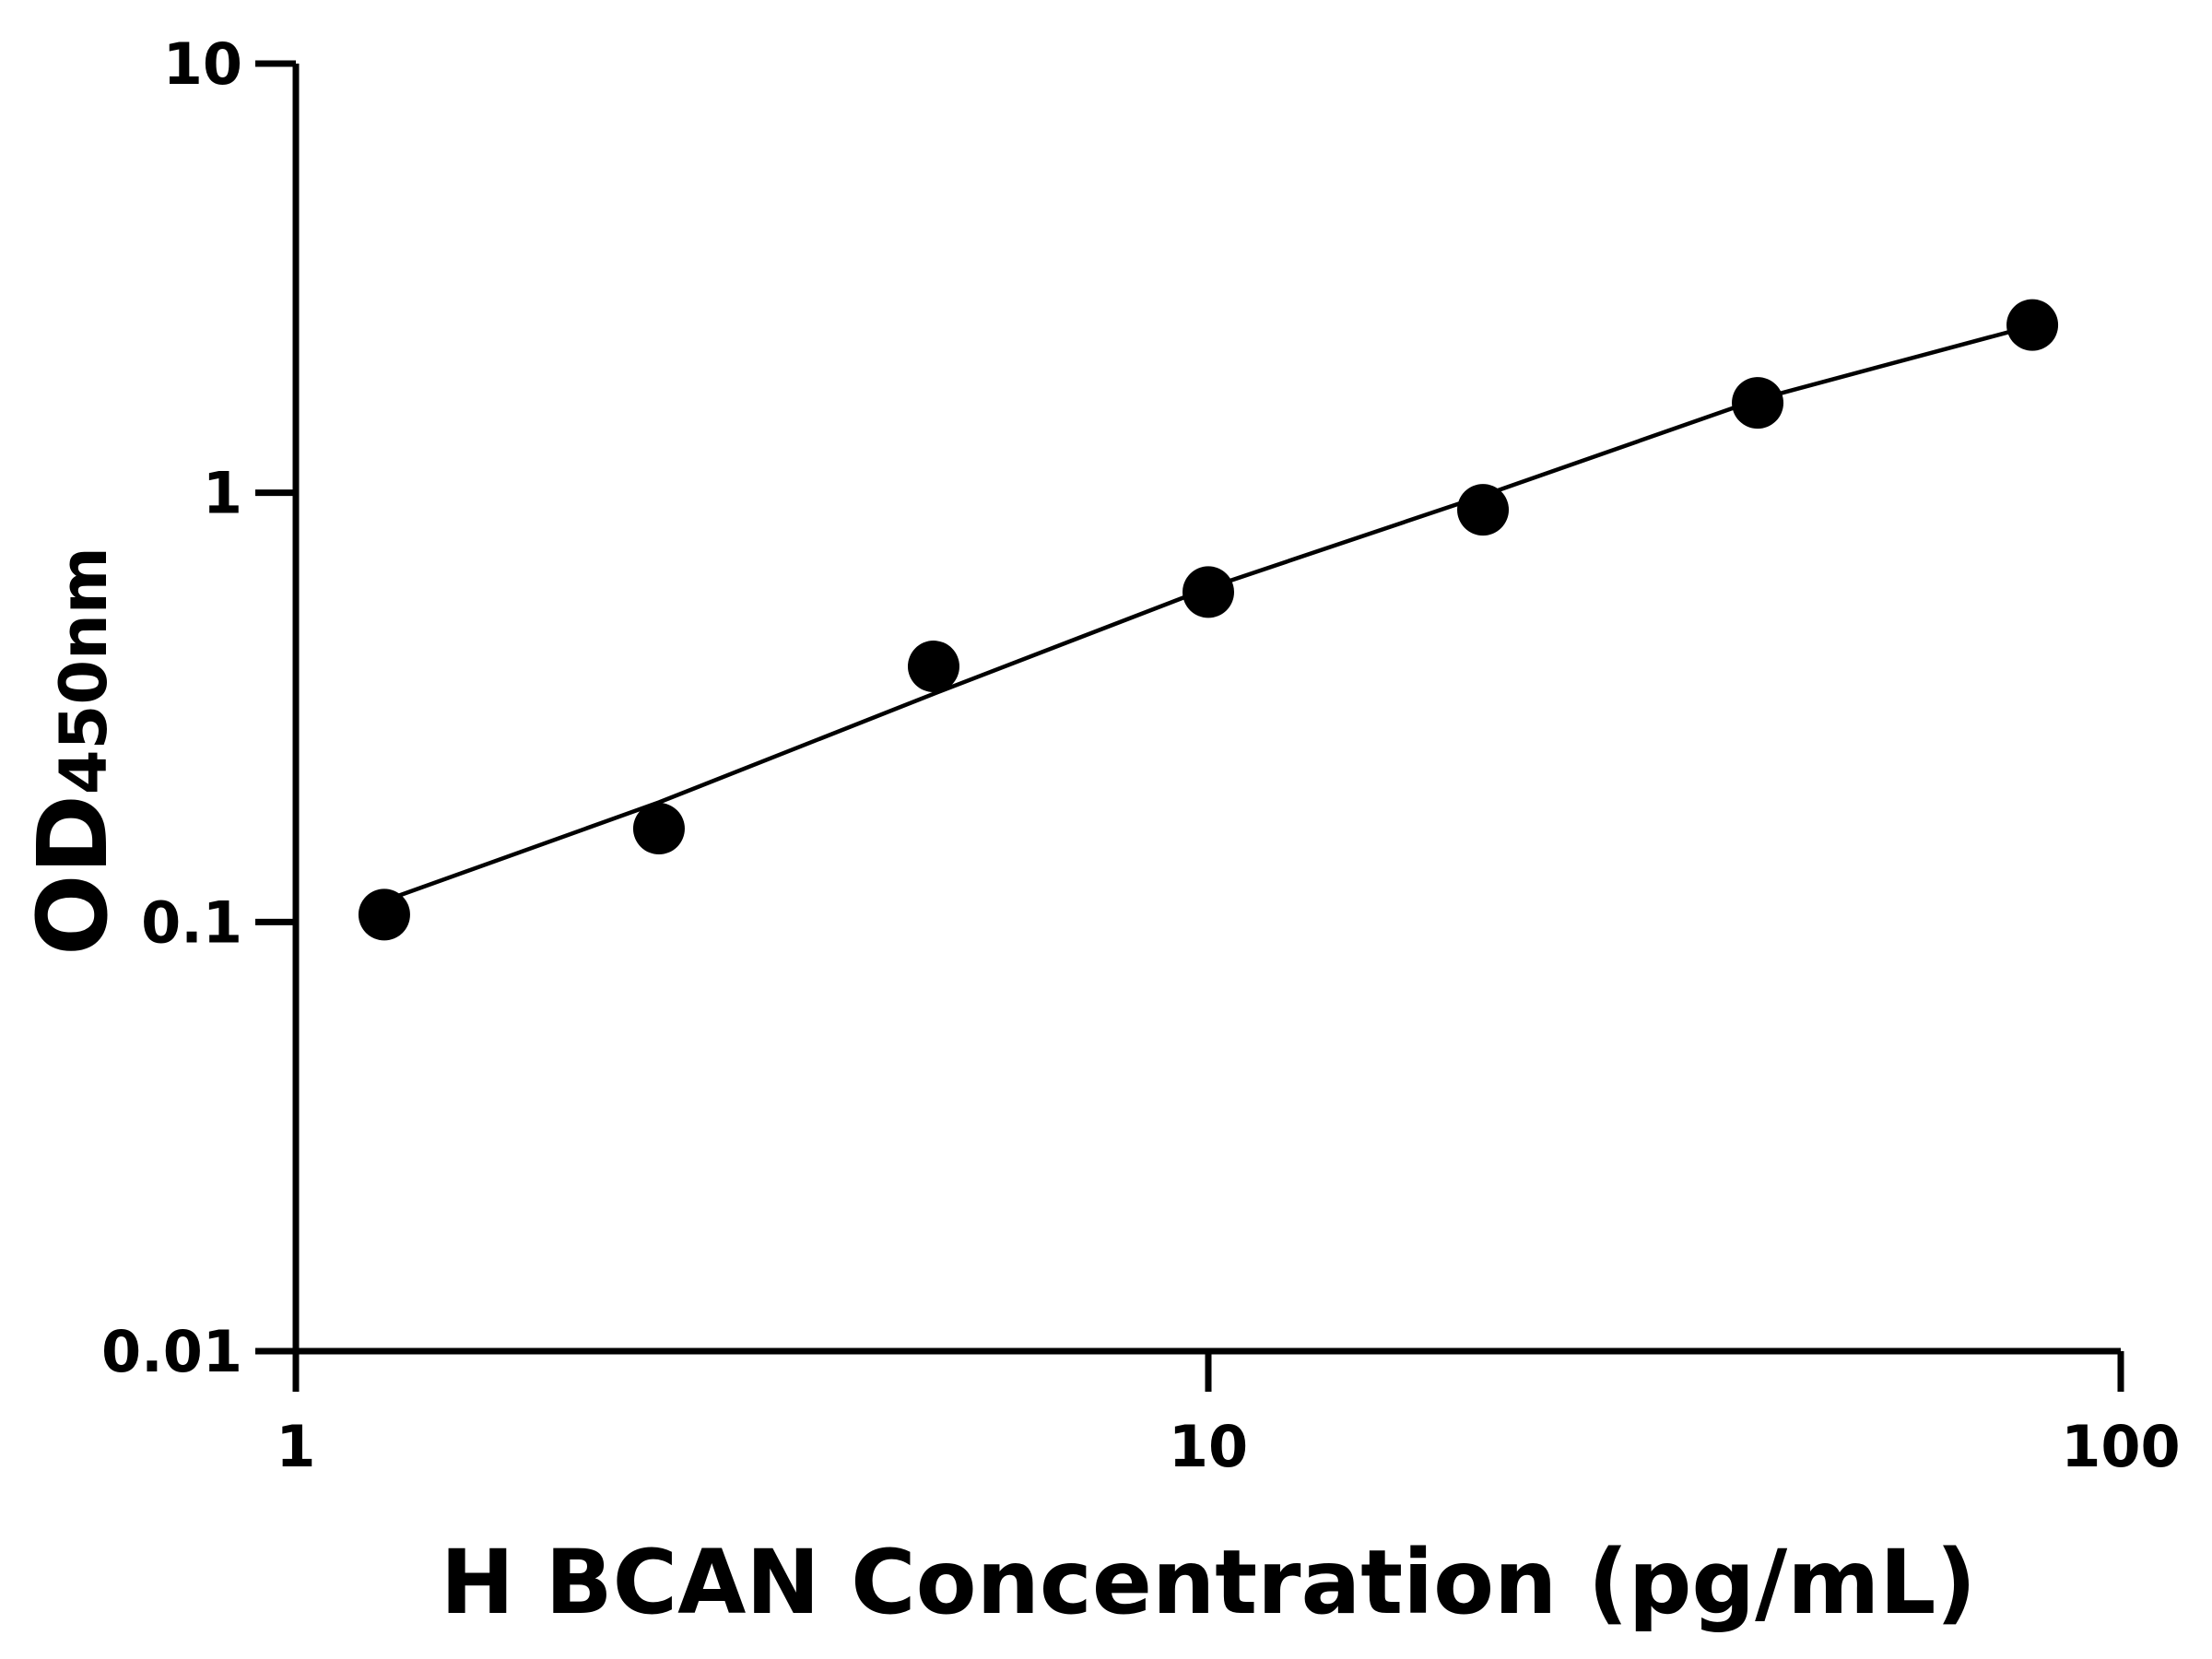 This screenshot has width=2212, height=1659. What do you see at coordinates (2120, 1446) in the screenshot?
I see `x-tick-label: 100` at bounding box center [2120, 1446].